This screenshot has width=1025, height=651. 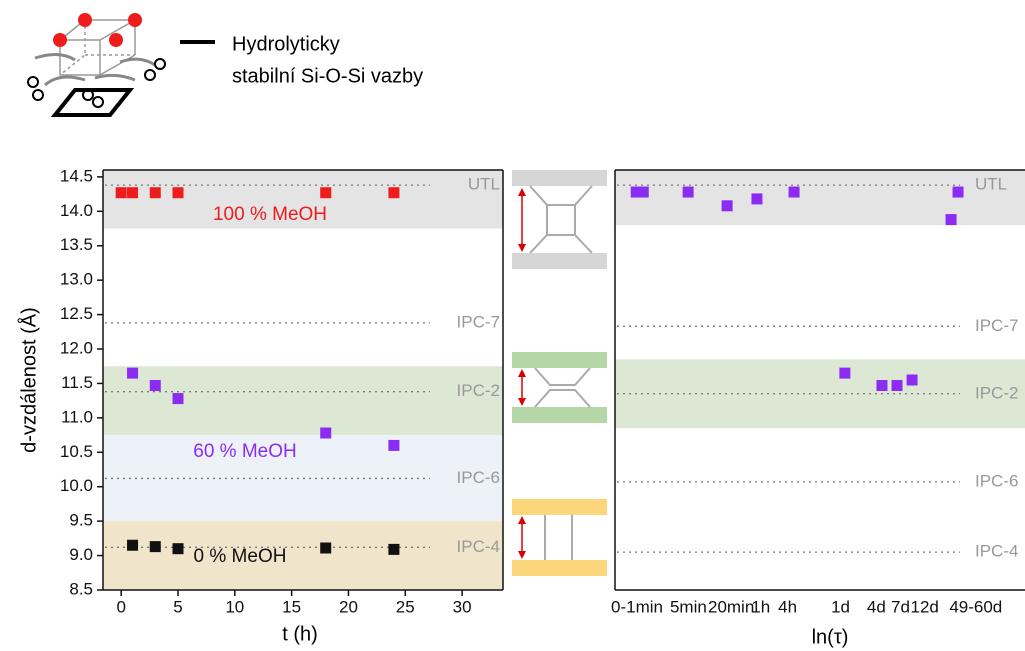 I want to click on x-tick-label: 30, so click(x=462, y=606).